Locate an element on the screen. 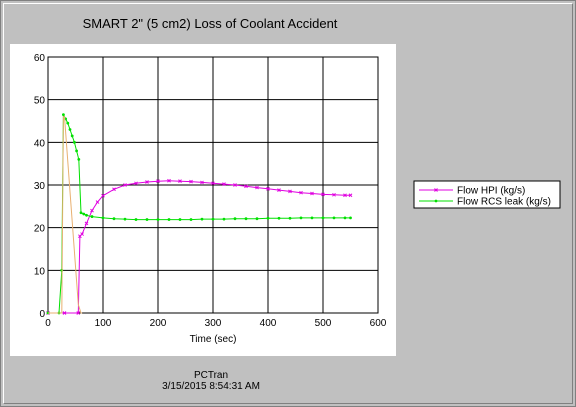  legend: Flow HPI (kg/s)Flow RCS leak (kg/s) is located at coordinates (487, 194).